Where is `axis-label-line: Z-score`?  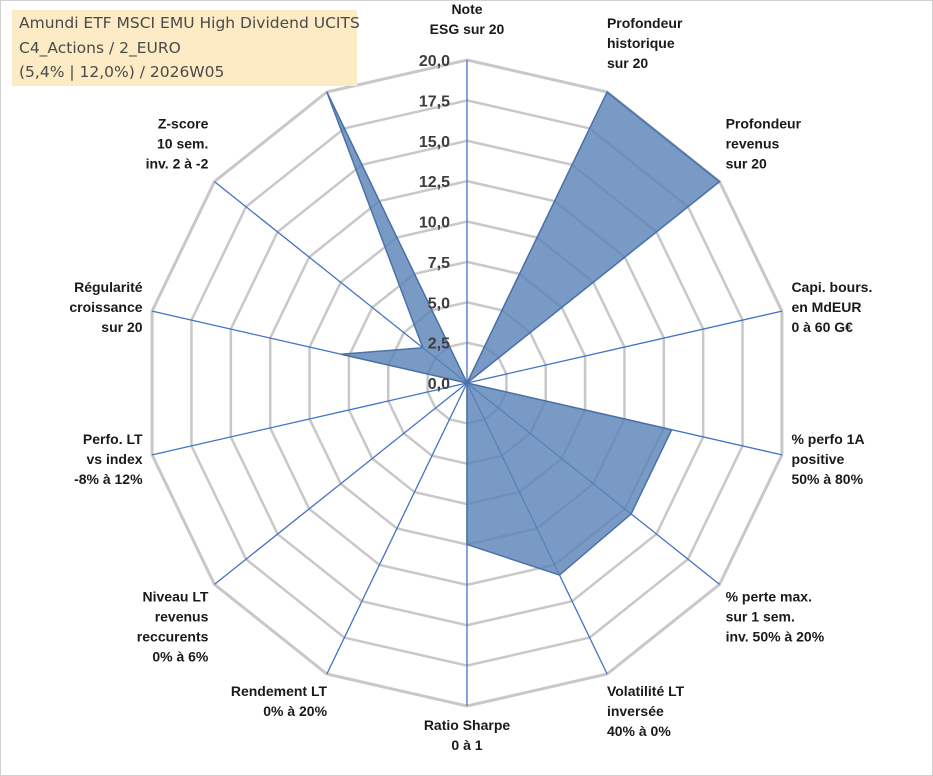
axis-label-line: Z-score is located at coordinates (183, 123).